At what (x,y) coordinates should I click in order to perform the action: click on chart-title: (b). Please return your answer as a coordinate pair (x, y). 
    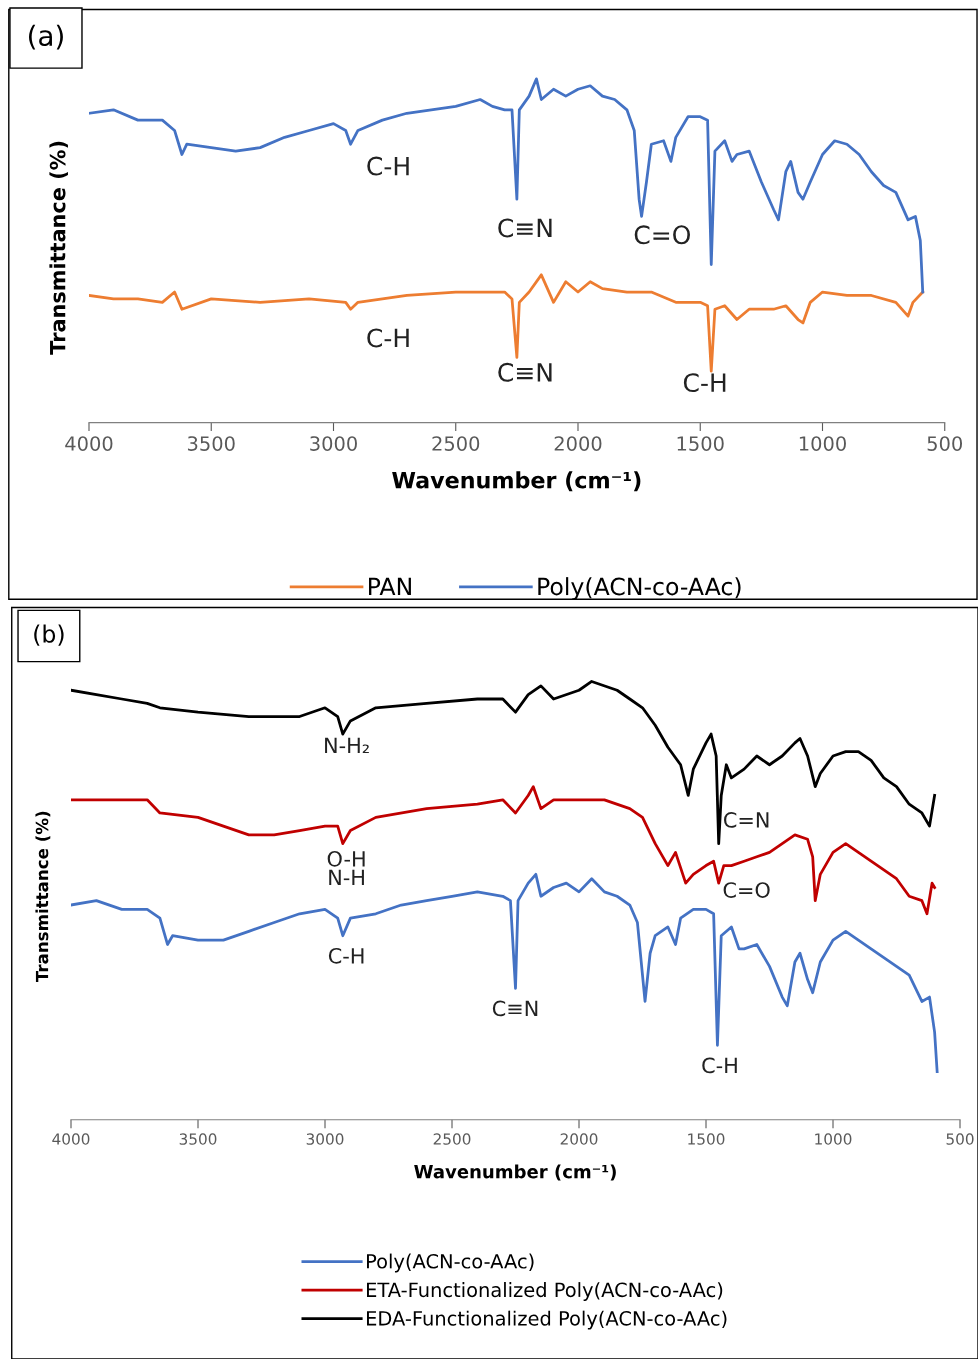
    Looking at the image, I should click on (49, 635).